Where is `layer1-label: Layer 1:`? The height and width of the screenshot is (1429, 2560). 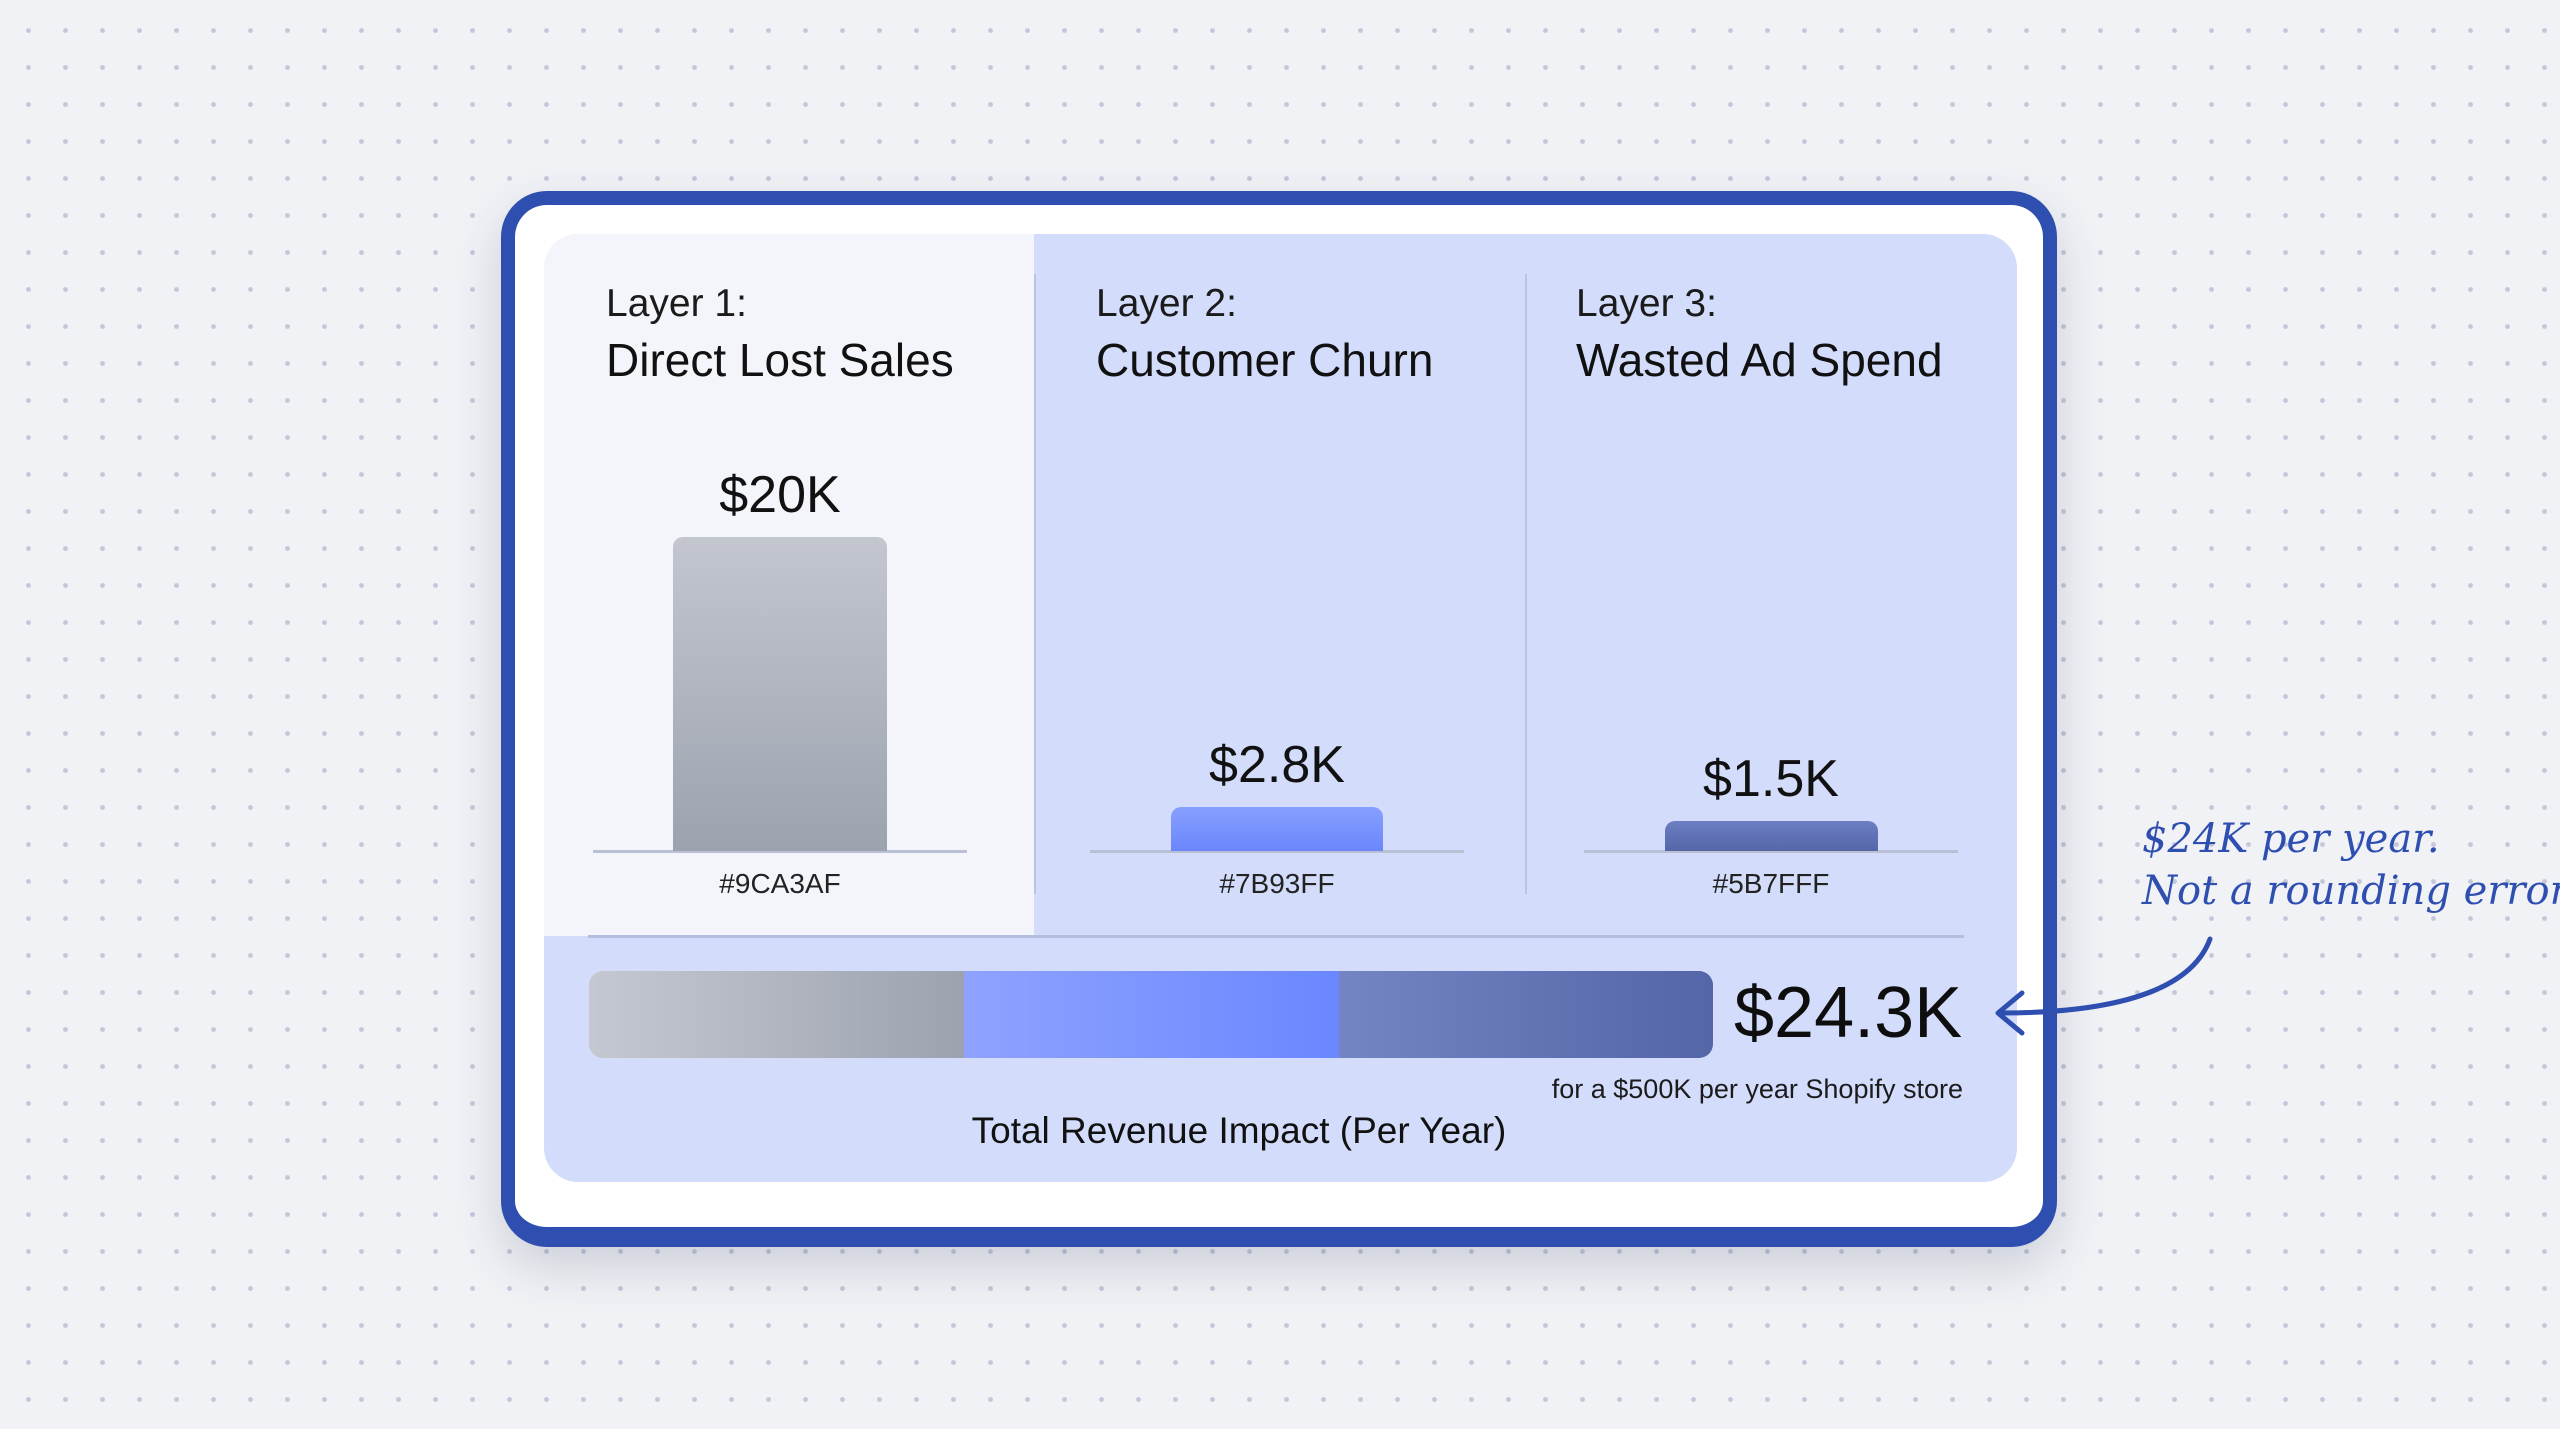
layer1-label: Layer 1: is located at coordinates (676, 303).